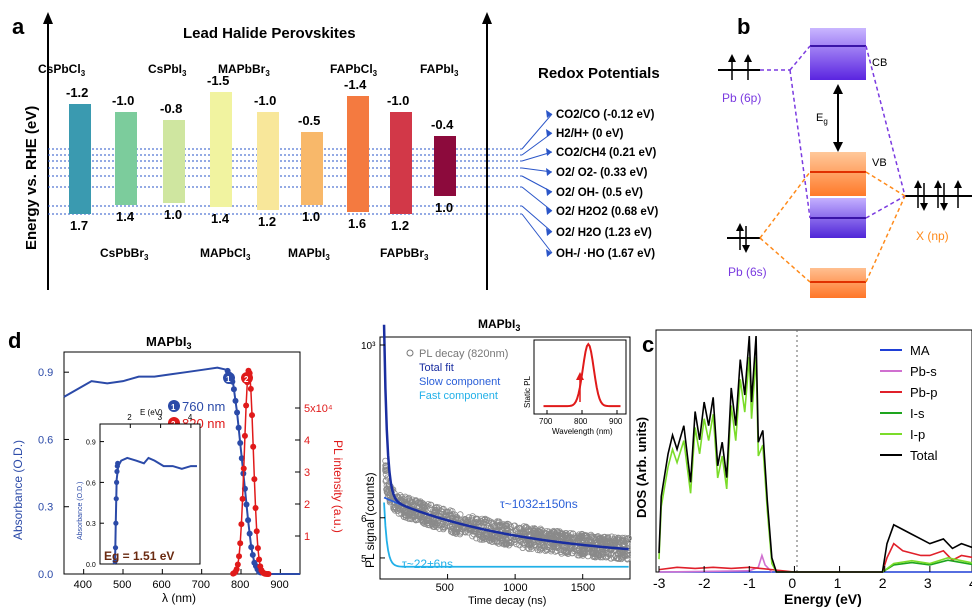  I want to click on dos-pb-s-curve, so click(715, 562).